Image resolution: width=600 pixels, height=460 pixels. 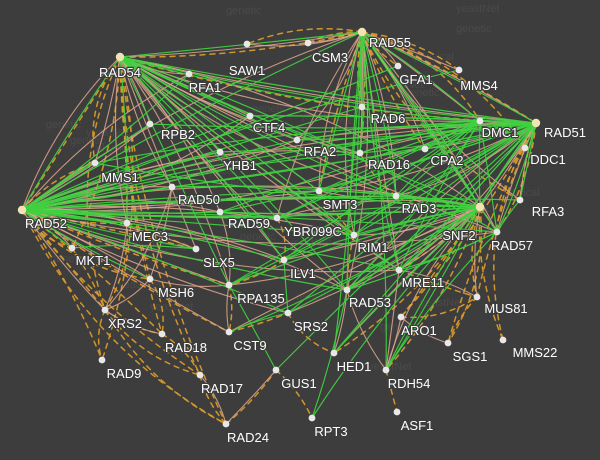 What do you see at coordinates (308, 43) in the screenshot?
I see `graph-node-csm3` at bounding box center [308, 43].